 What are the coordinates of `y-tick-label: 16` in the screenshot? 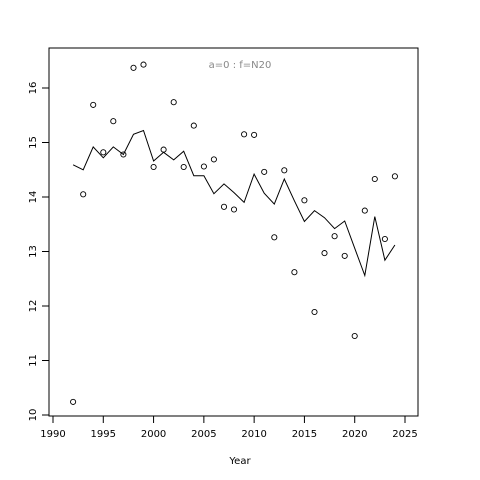 It's located at (33, 88).